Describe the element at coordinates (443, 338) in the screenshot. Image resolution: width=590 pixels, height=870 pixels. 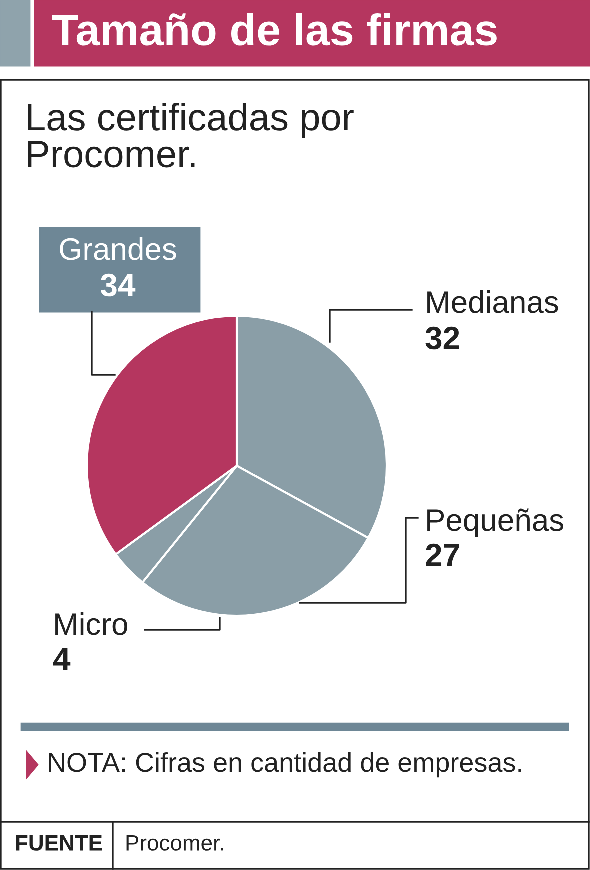
I see `data-label: 32` at that location.